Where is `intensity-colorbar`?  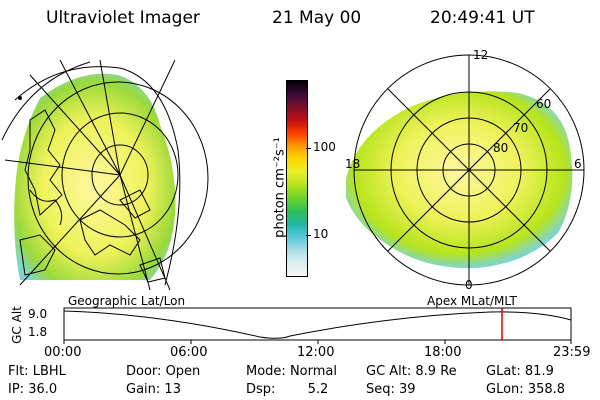 intensity-colorbar is located at coordinates (297, 178).